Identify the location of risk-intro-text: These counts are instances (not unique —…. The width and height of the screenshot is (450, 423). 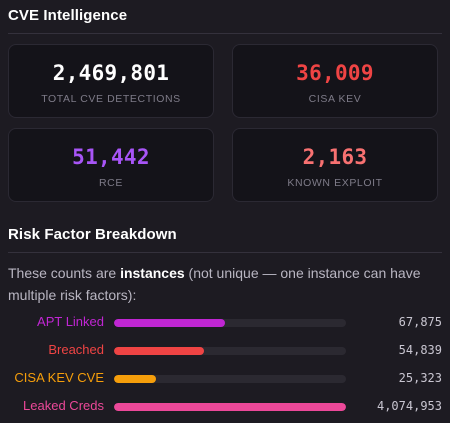
(228, 284).